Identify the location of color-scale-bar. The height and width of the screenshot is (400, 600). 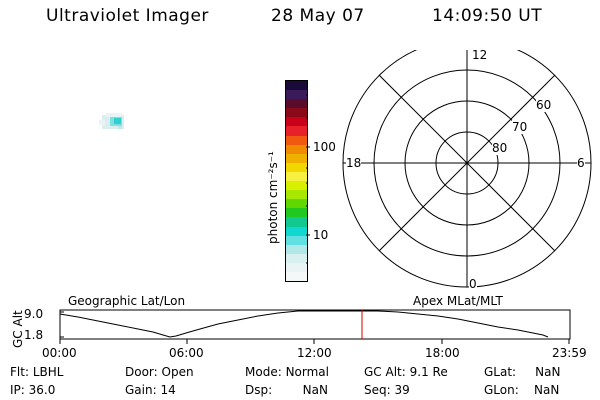
(296, 181).